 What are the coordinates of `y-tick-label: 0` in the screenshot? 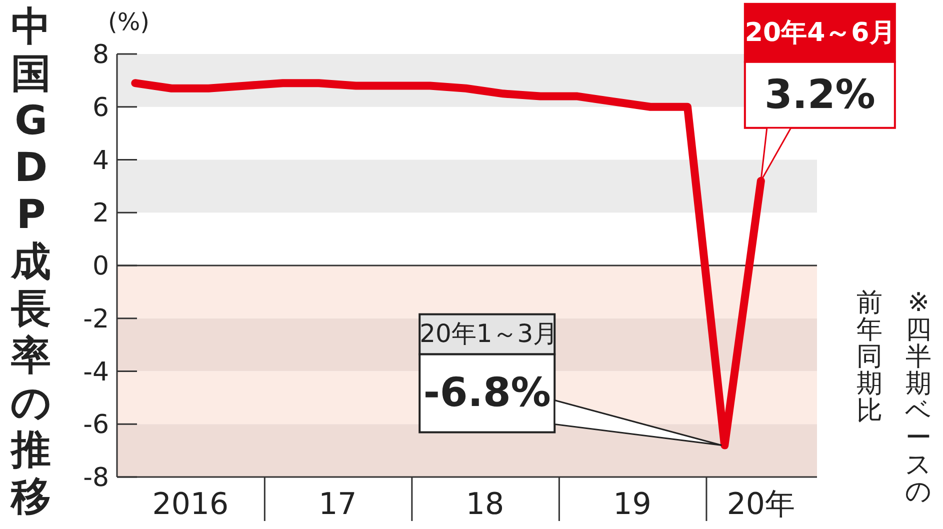 It's located at (100, 267).